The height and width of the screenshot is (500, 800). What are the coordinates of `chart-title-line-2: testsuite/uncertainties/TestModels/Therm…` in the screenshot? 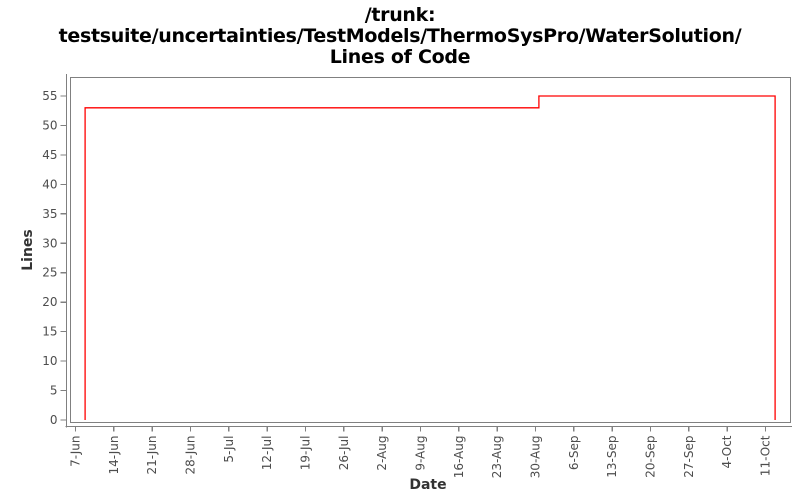 It's located at (400, 36).